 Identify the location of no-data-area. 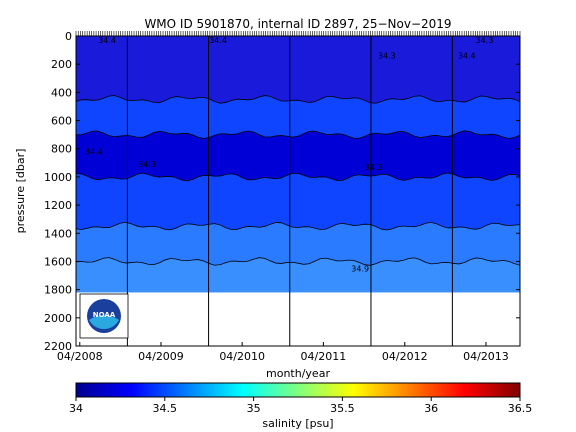
(298, 319).